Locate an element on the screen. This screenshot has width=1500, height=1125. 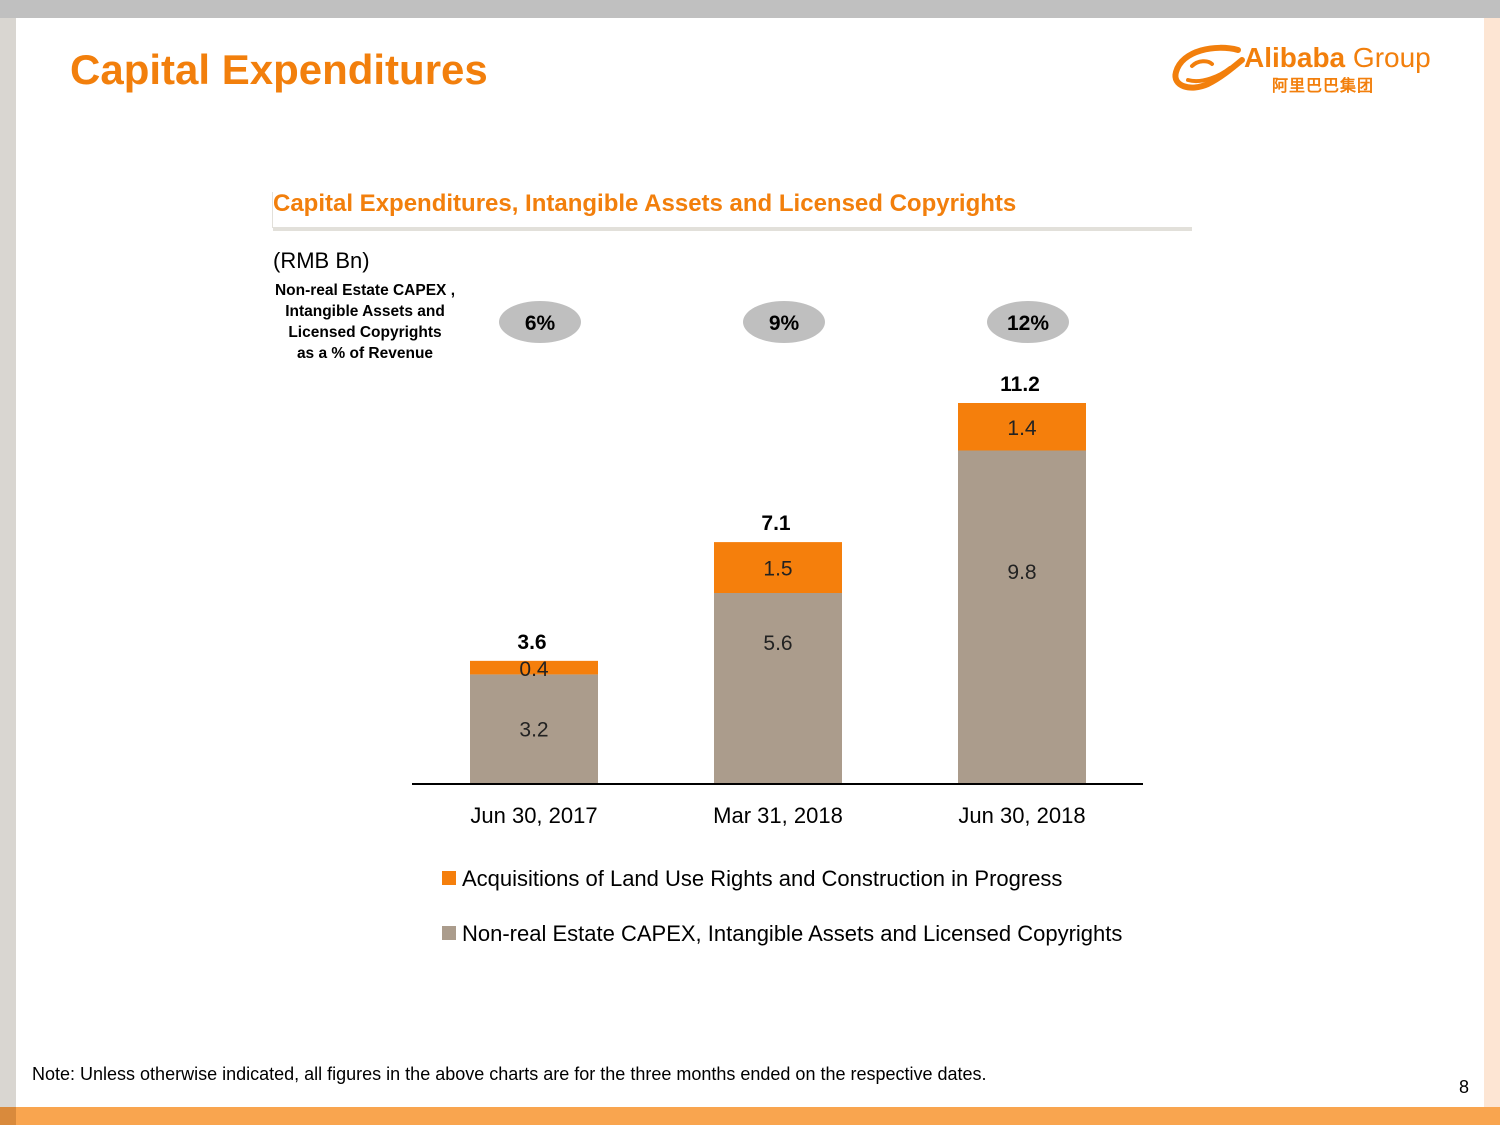
percent-of-revenue-value: 12% is located at coordinates (1028, 323).